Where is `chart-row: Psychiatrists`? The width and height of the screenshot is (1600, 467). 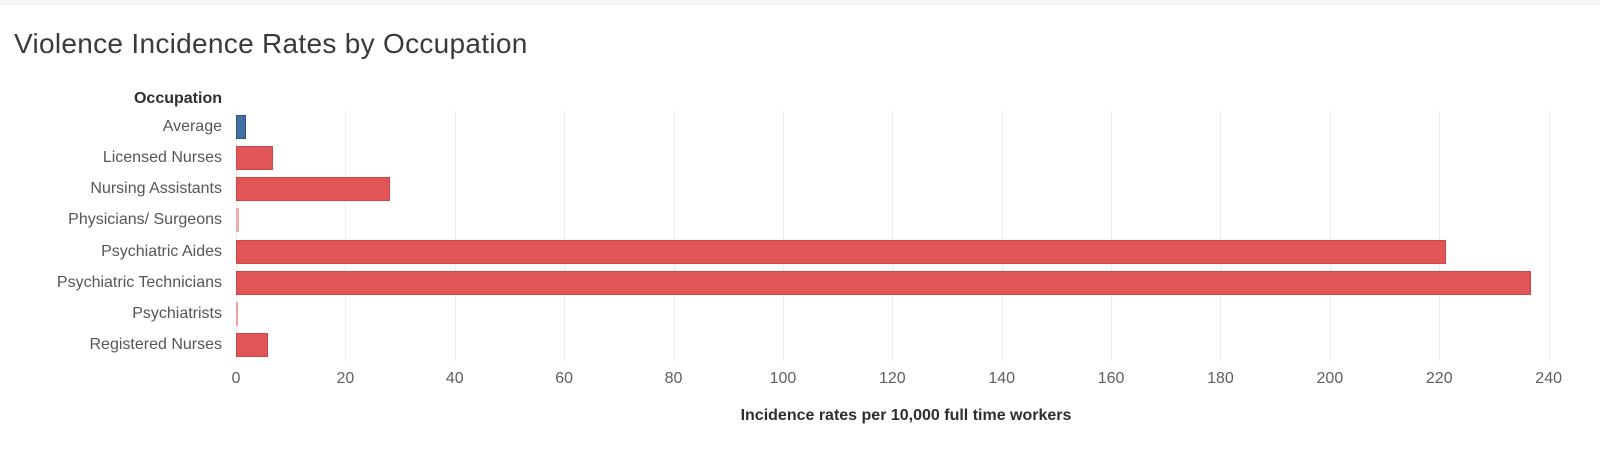
chart-row: Psychiatrists is located at coordinates (800, 314).